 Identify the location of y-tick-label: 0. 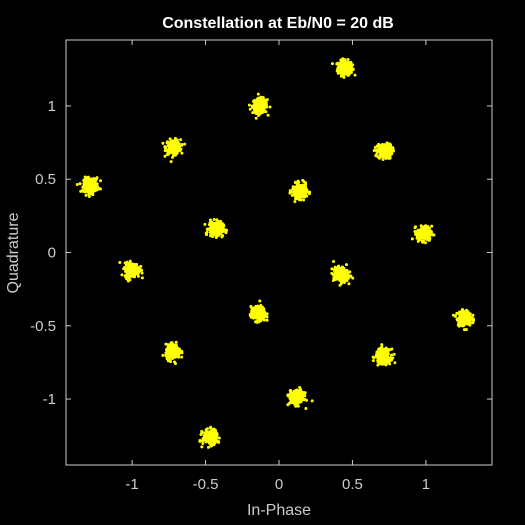
(52, 253).